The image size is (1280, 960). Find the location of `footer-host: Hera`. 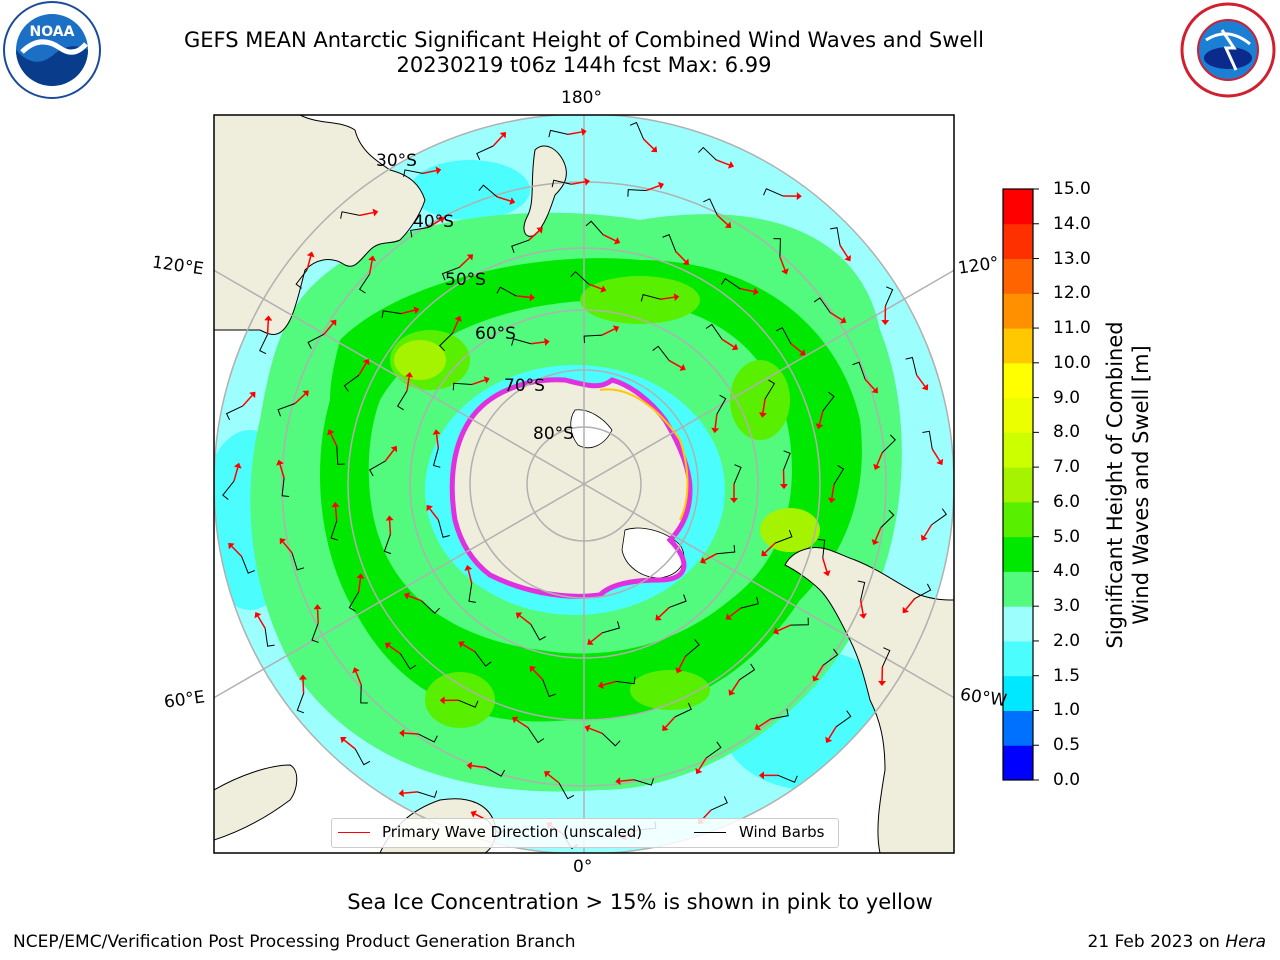

footer-host: Hera is located at coordinates (1245, 942).